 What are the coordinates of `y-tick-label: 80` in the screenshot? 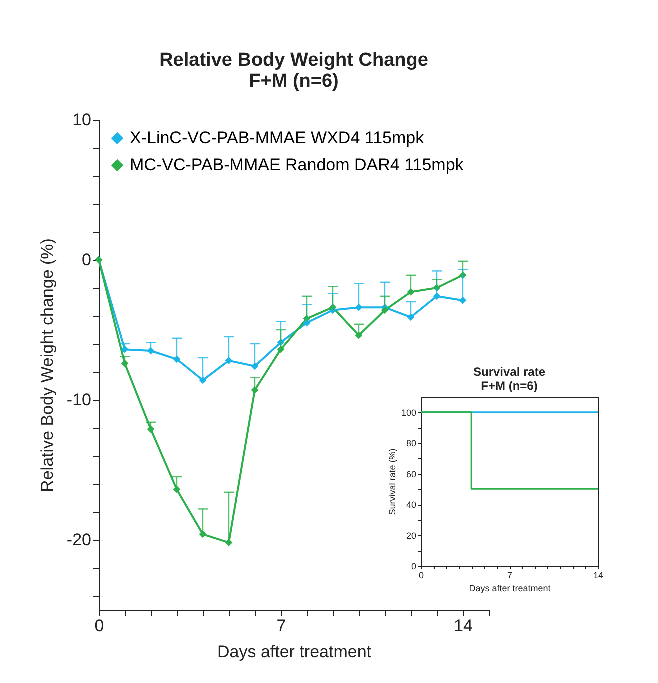 It's located at (411, 443).